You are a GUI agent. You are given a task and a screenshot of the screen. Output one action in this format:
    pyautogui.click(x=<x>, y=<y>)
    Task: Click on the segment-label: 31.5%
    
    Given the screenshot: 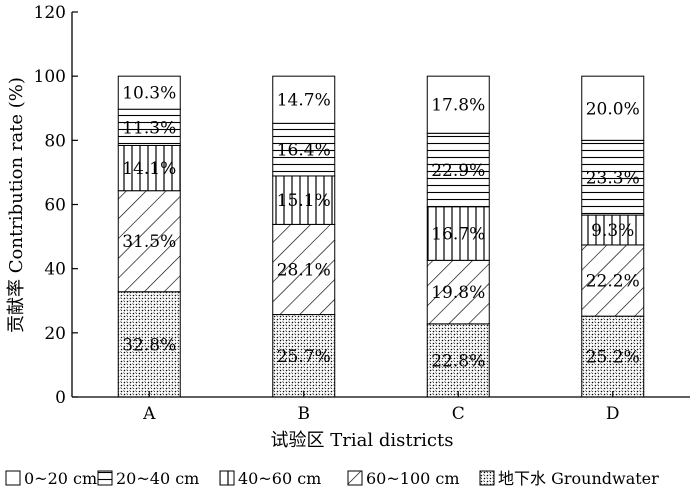 What is the action you would take?
    pyautogui.click(x=149, y=242)
    